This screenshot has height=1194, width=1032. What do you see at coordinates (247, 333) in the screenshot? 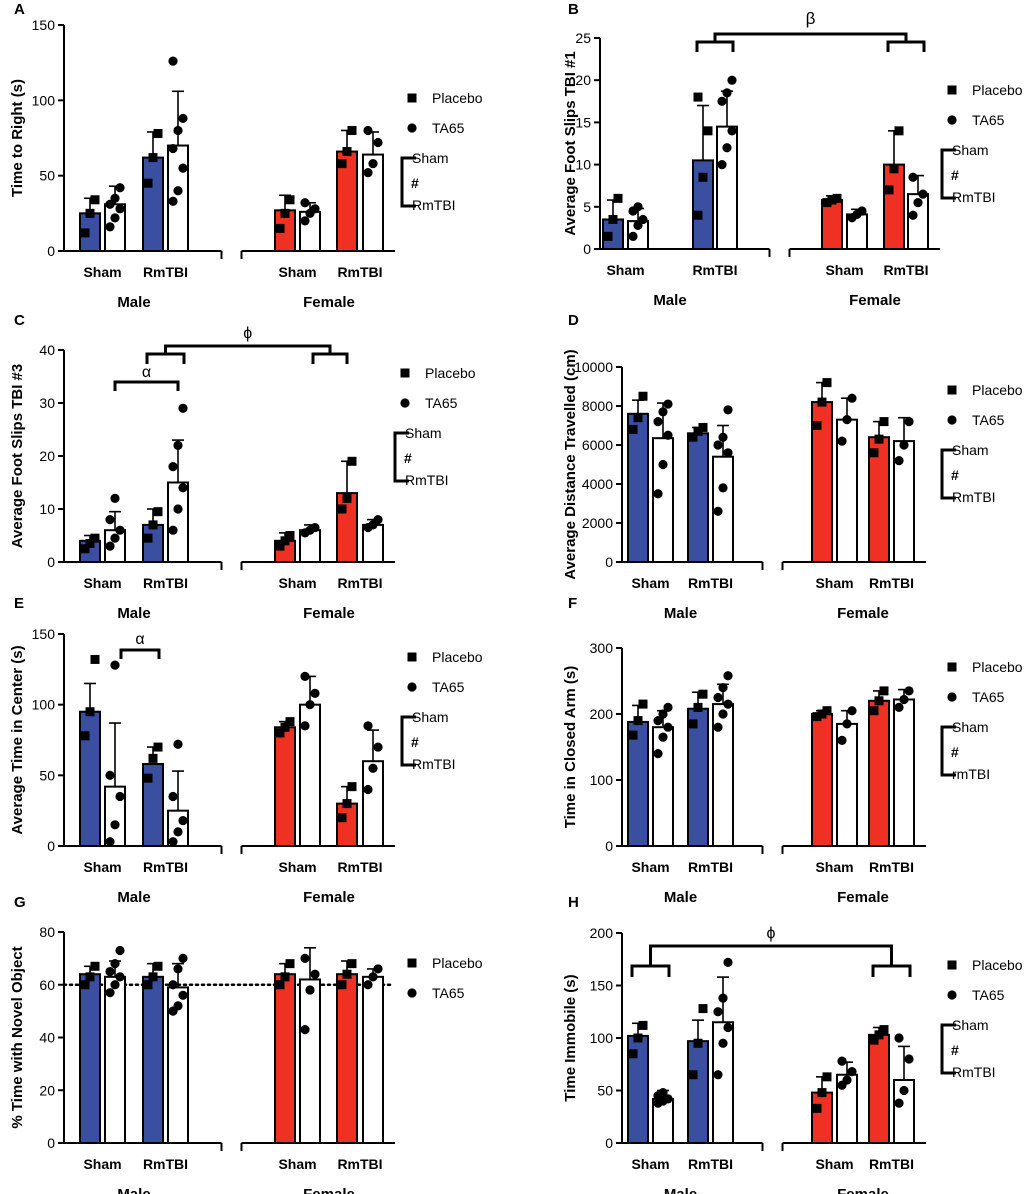
I see `sig-symbol: ϕ` at bounding box center [247, 333].